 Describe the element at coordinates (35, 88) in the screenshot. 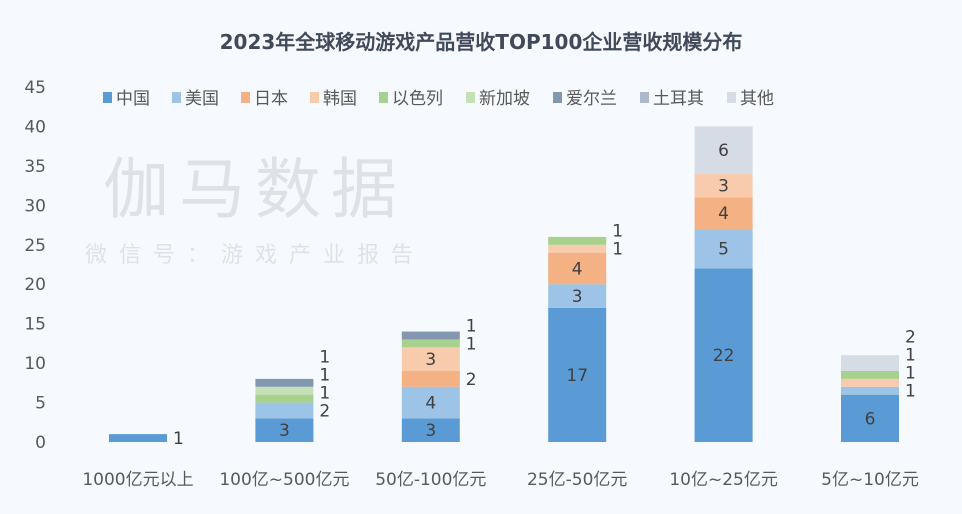

I see `y-tick-label: 45` at that location.